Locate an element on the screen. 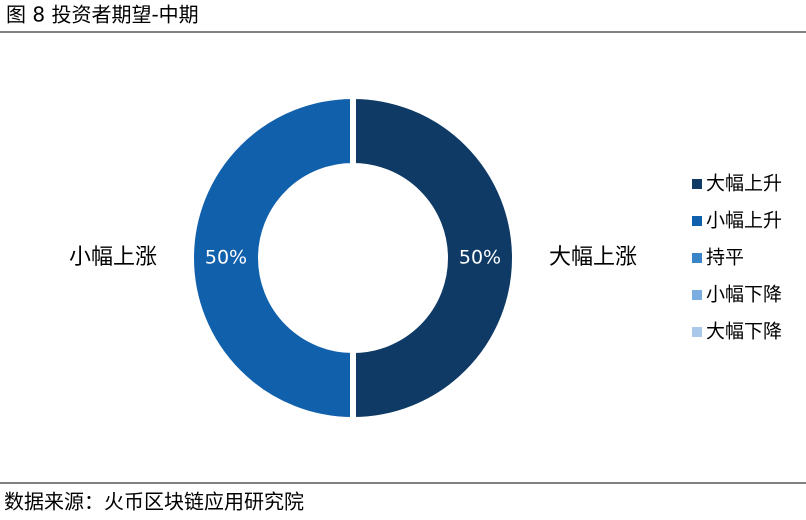  legend-label: 大幅上升 is located at coordinates (744, 184).